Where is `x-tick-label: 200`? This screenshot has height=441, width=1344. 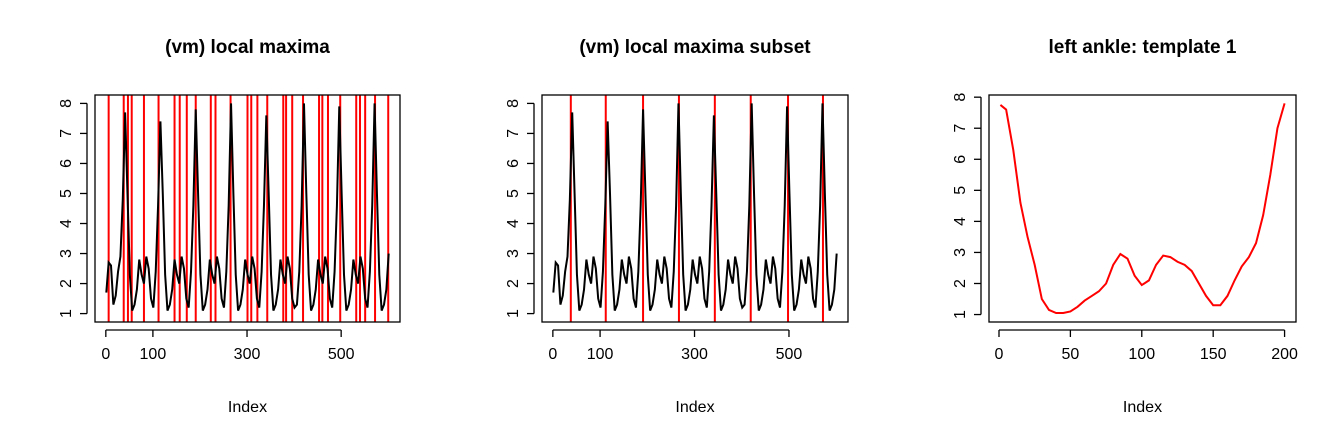
x-tick-label: 200 is located at coordinates (1284, 354).